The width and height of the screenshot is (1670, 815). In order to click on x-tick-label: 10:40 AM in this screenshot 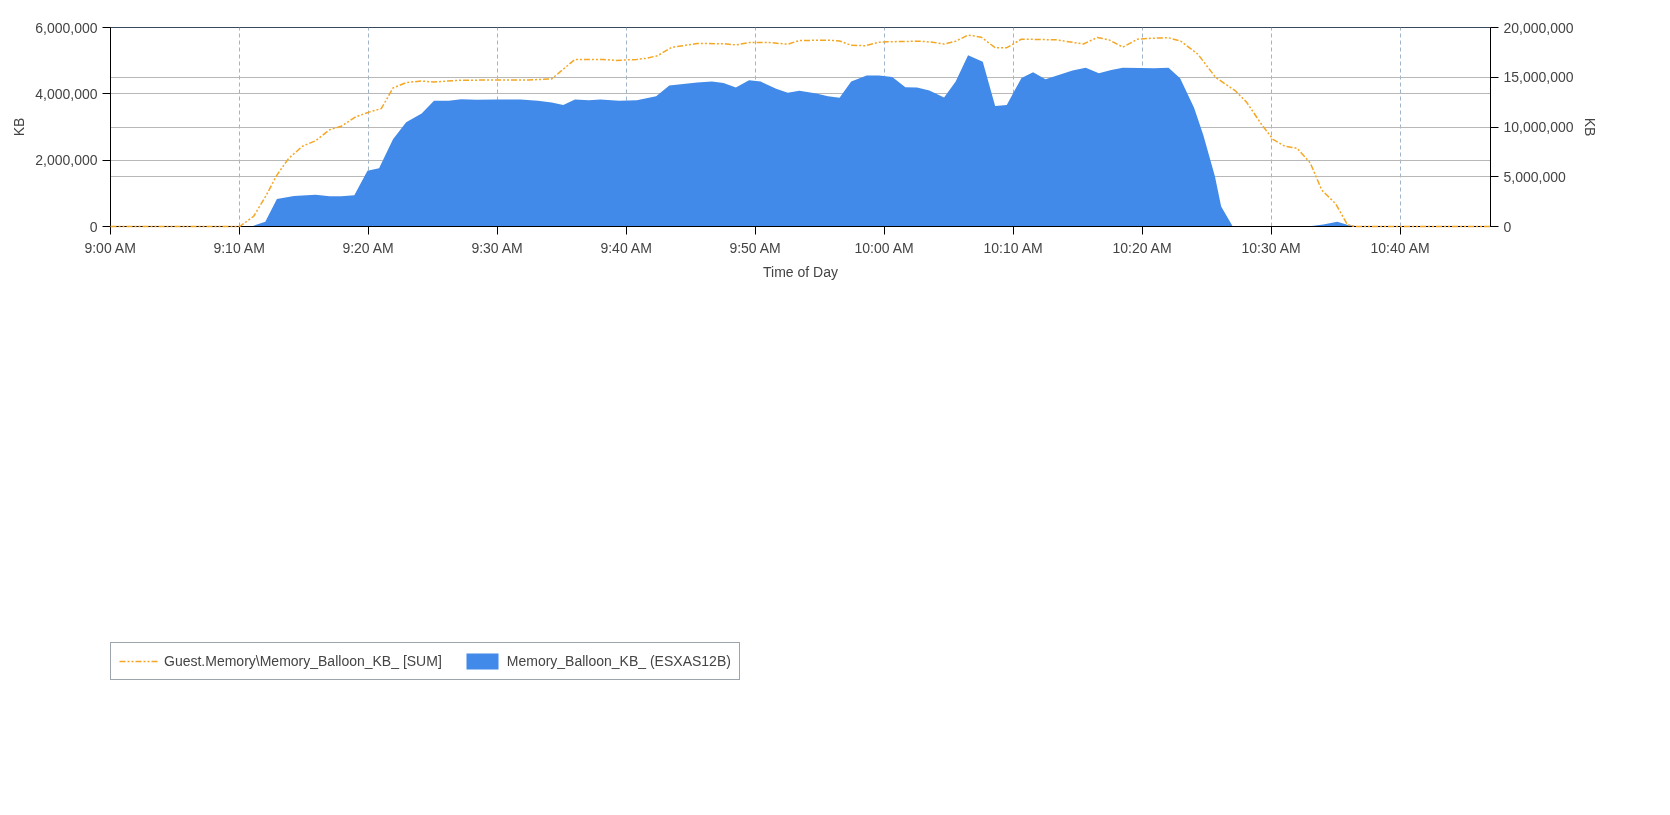, I will do `click(1400, 247)`.